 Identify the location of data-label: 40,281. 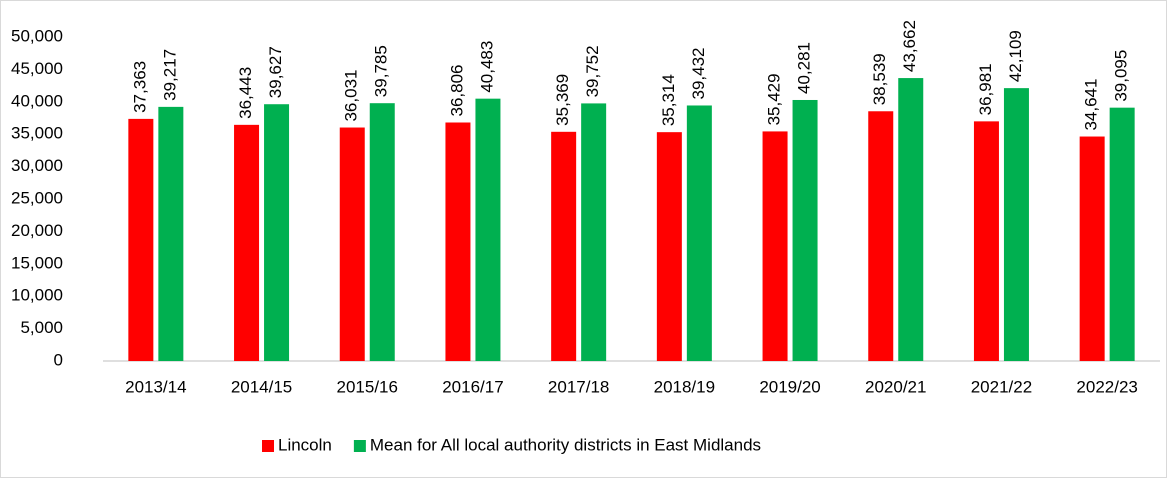
(804, 68).